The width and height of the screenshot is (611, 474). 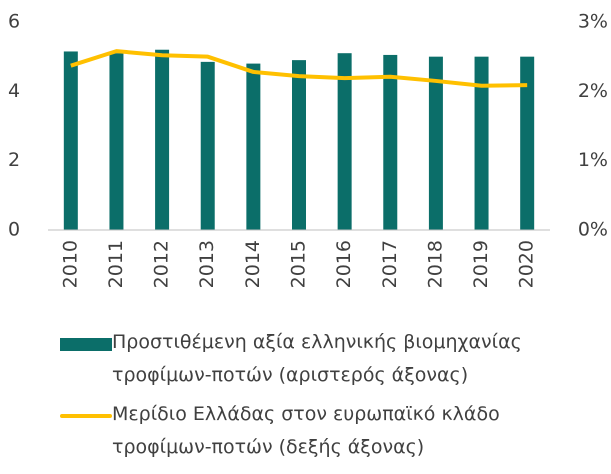 What do you see at coordinates (527, 264) in the screenshot?
I see `x-tick-label: 2020` at bounding box center [527, 264].